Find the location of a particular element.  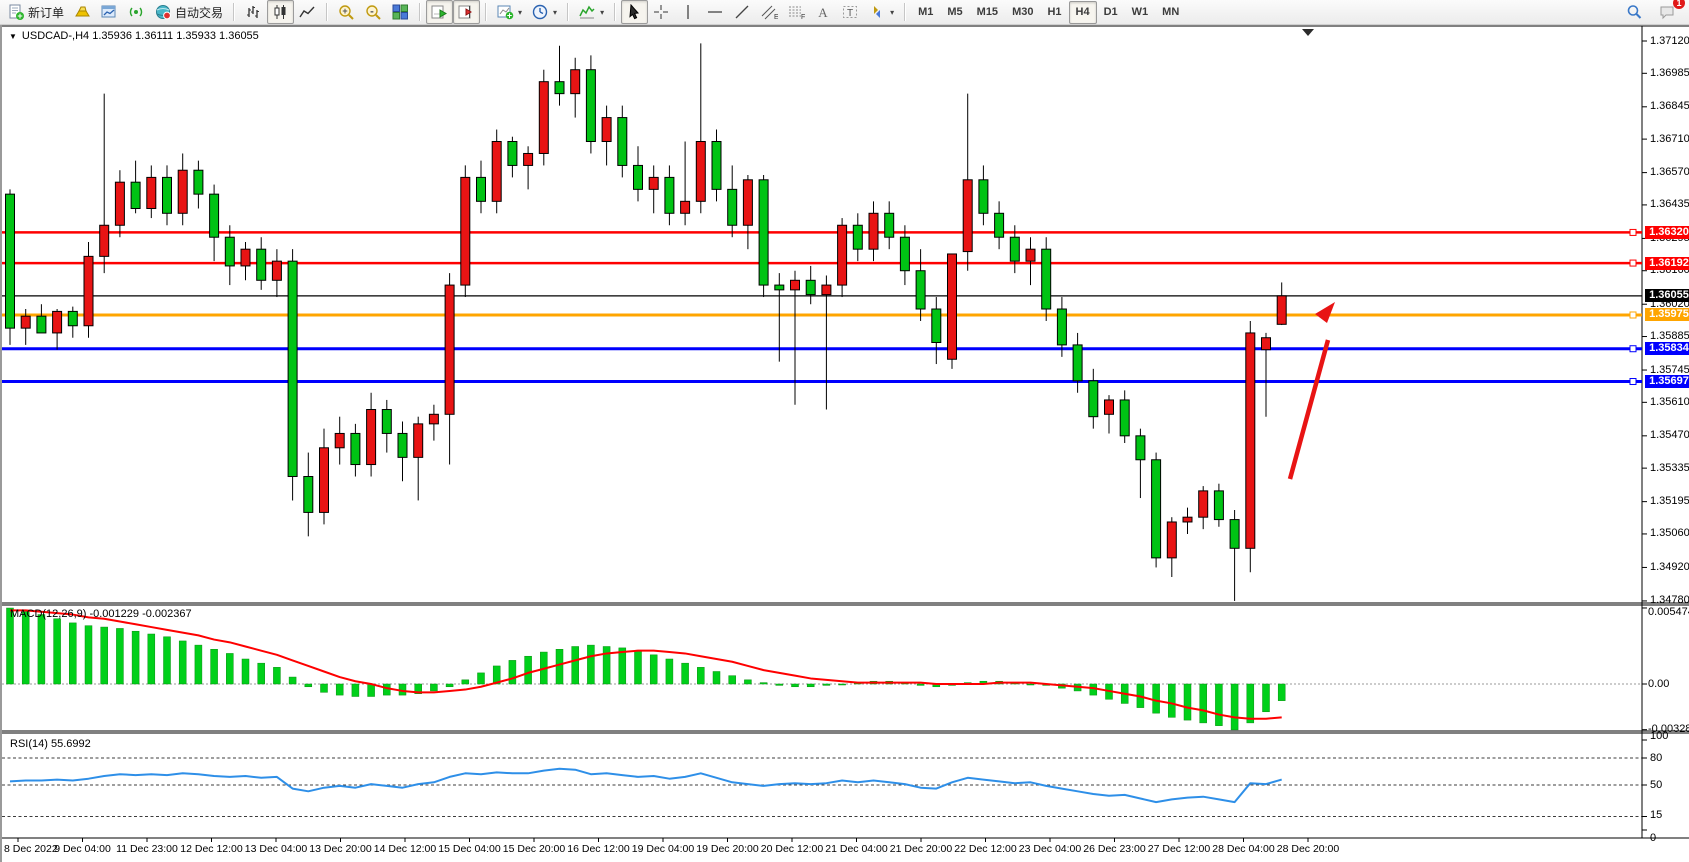

svg-text: A is located at coordinates (823, 12).